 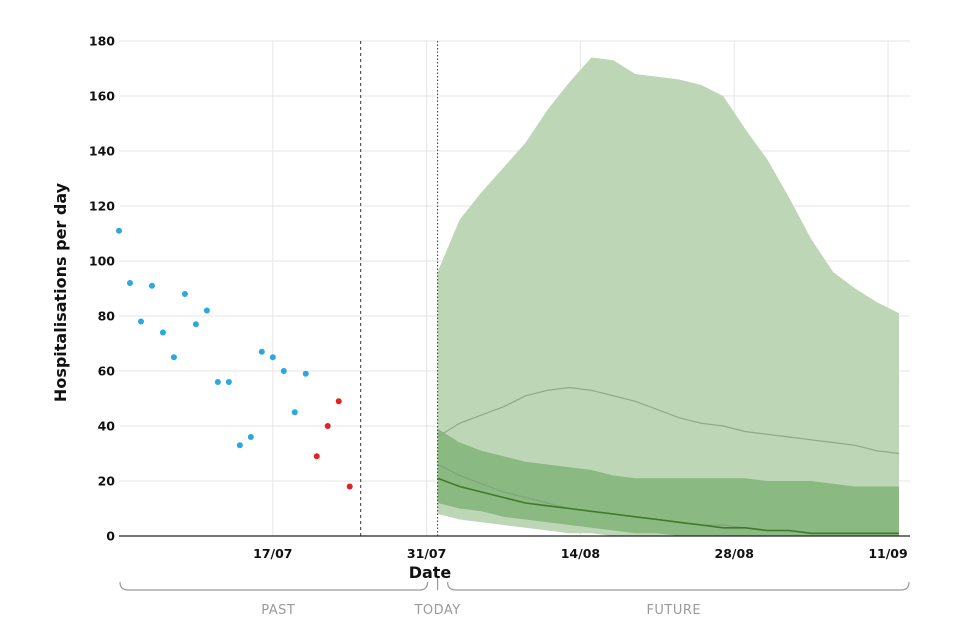 I want to click on y-tick-label: 180, so click(x=102, y=41).